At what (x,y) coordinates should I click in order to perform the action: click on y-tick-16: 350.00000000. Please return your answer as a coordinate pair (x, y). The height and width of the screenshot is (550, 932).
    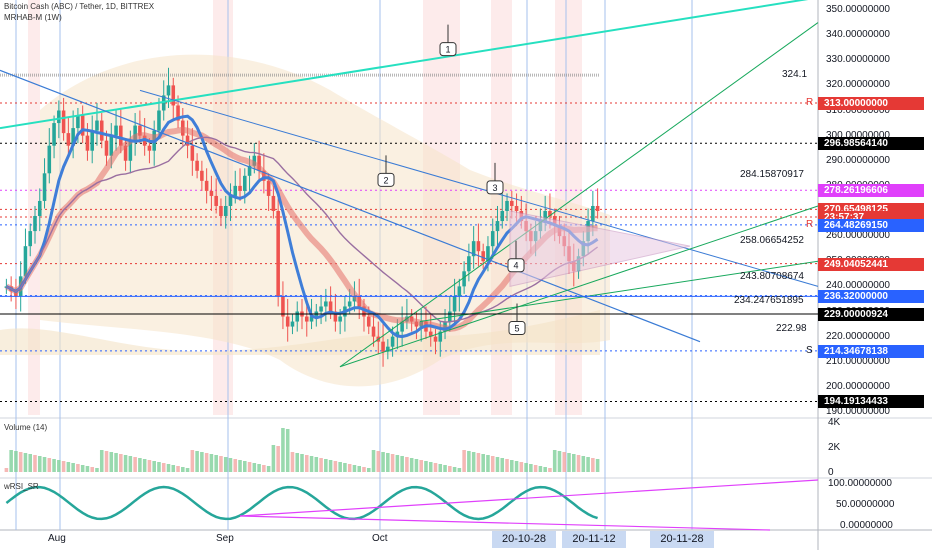
    Looking at the image, I should click on (858, 9).